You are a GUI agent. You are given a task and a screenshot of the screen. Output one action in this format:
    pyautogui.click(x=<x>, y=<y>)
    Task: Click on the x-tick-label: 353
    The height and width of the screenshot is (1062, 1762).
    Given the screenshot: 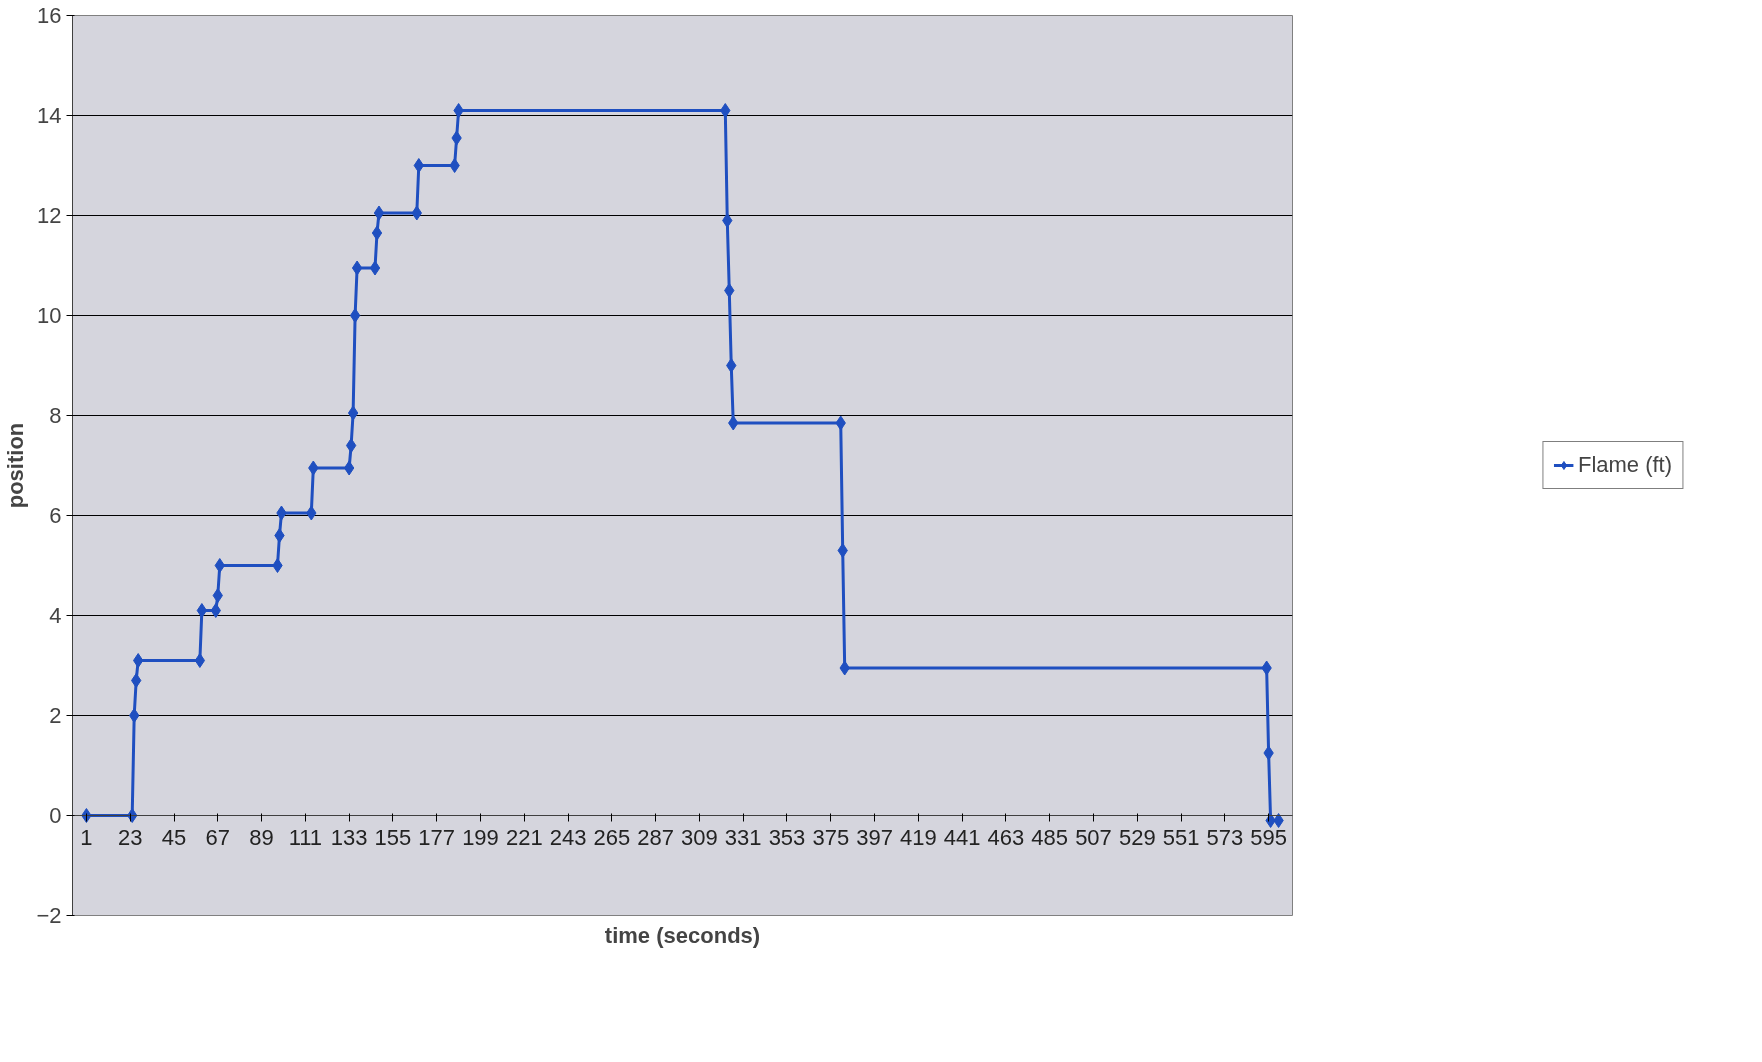 What is the action you would take?
    pyautogui.click(x=787, y=837)
    